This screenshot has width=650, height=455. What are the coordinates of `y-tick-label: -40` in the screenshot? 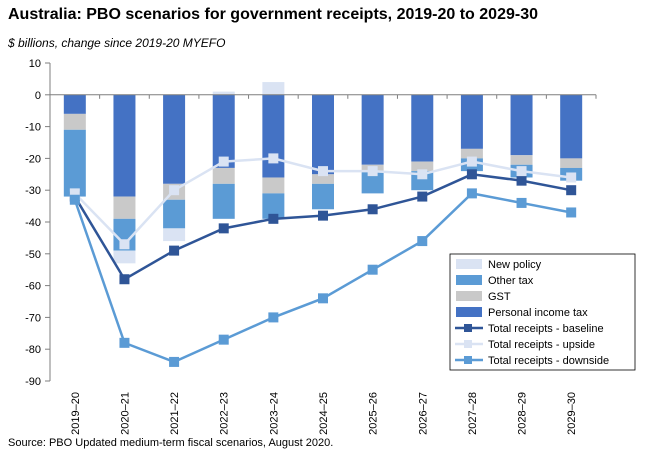 It's located at (33, 223).